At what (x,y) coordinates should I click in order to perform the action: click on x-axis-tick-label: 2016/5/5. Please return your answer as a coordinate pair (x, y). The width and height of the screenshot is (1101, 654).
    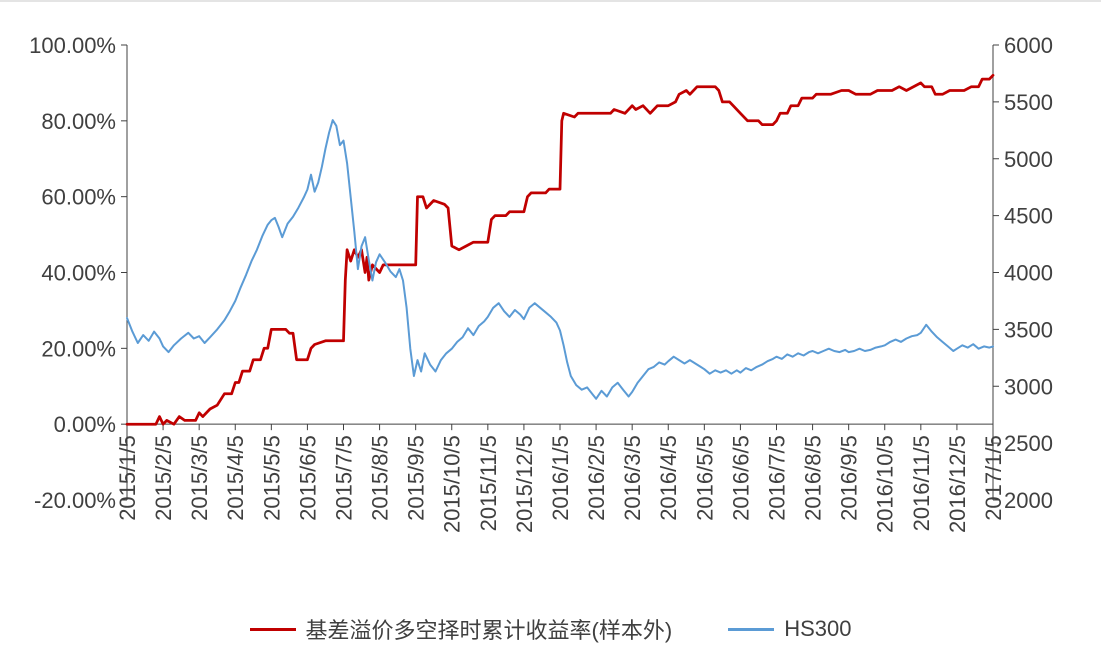
    Looking at the image, I should click on (704, 478).